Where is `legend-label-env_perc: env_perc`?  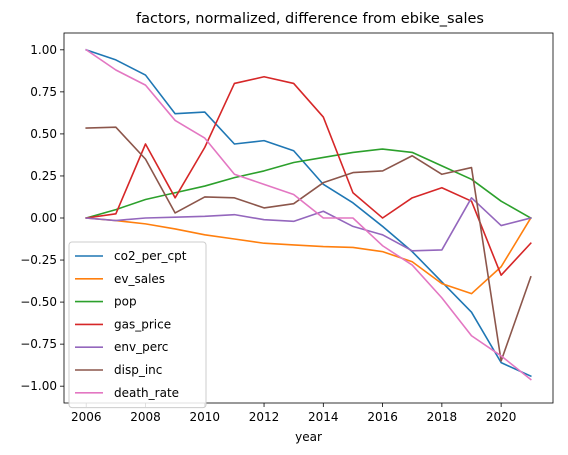 legend-label-env_perc: env_perc is located at coordinates (141, 347).